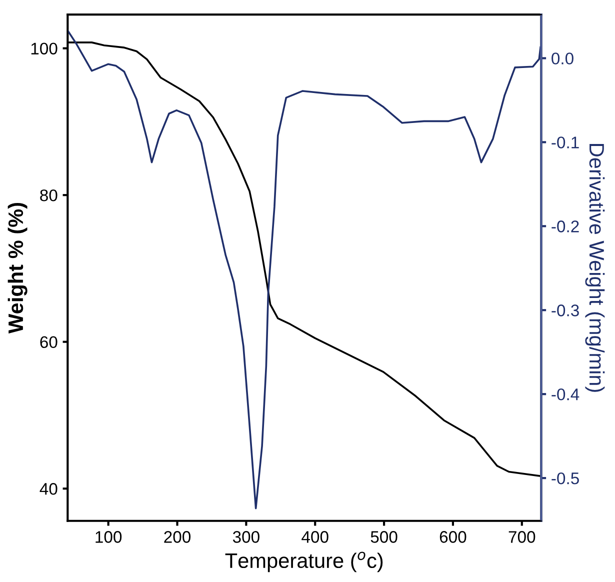 Image resolution: width=615 pixels, height=582 pixels. Describe the element at coordinates (595, 268) in the screenshot. I see `y2-axis-title: Derivative Weight (mg/min)` at that location.